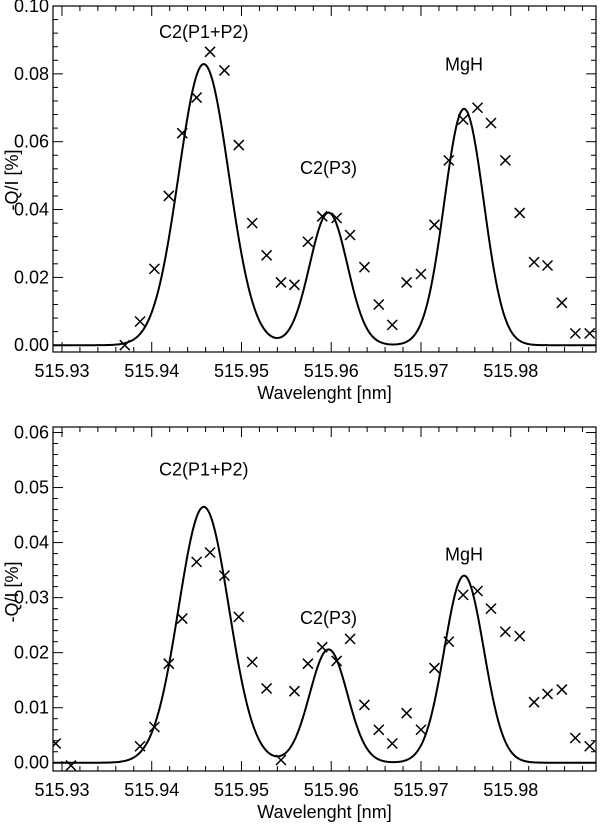 Image resolution: width=600 pixels, height=824 pixels. What do you see at coordinates (328, 618) in the screenshot?
I see `peak-annotation: C2(P3)` at bounding box center [328, 618].